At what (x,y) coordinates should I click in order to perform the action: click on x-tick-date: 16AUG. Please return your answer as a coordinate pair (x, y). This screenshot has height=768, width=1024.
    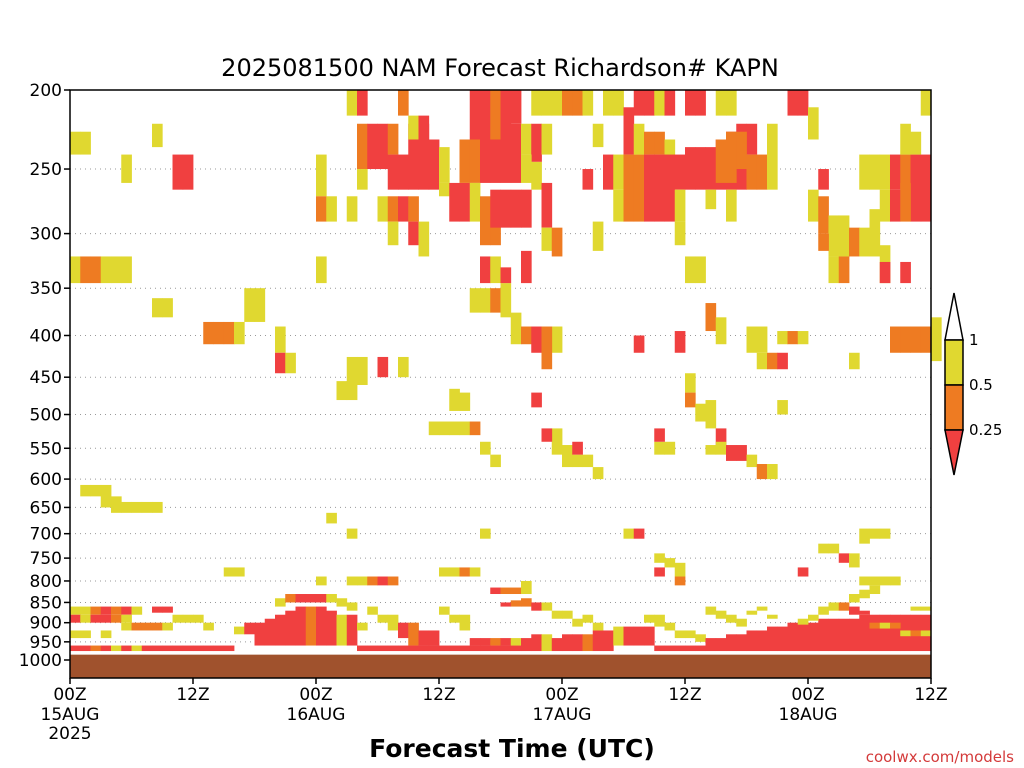
    Looking at the image, I should click on (316, 715).